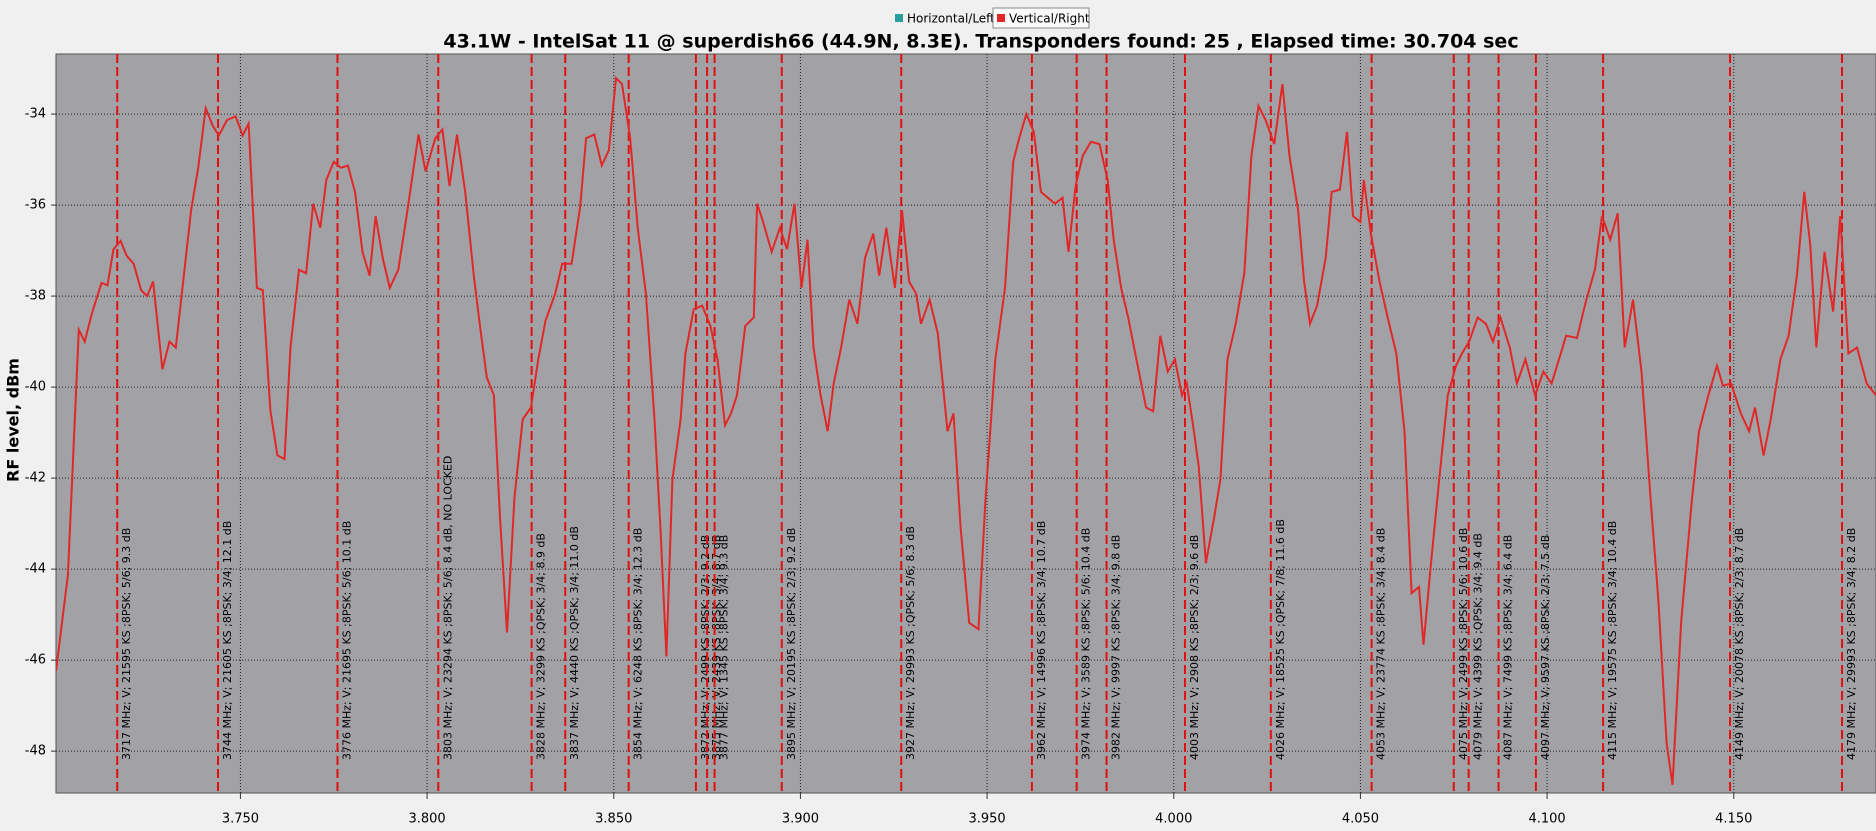  What do you see at coordinates (35, 660) in the screenshot?
I see `y-tick-label: -46` at bounding box center [35, 660].